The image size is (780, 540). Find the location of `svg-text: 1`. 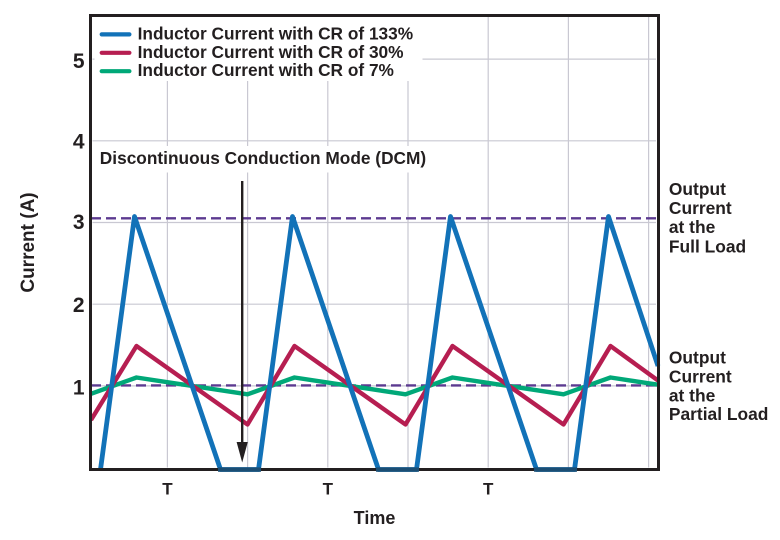

svg-text: 1 is located at coordinates (79, 387).